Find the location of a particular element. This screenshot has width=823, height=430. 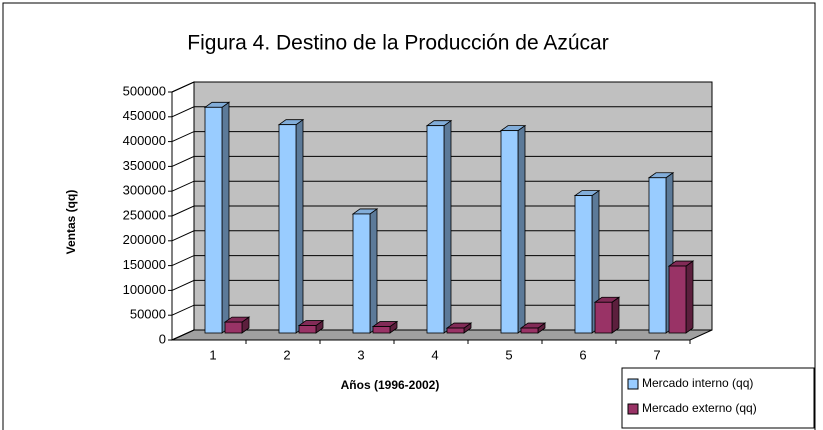

x-tick-label: 6 is located at coordinates (582, 354).